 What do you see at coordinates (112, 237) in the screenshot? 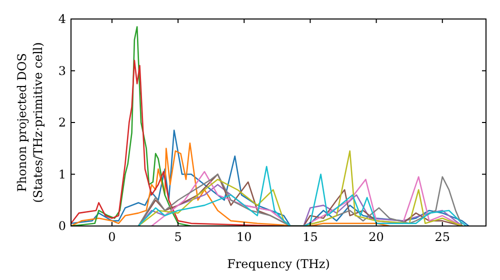
I see `x-tick-label: 0` at bounding box center [112, 237].